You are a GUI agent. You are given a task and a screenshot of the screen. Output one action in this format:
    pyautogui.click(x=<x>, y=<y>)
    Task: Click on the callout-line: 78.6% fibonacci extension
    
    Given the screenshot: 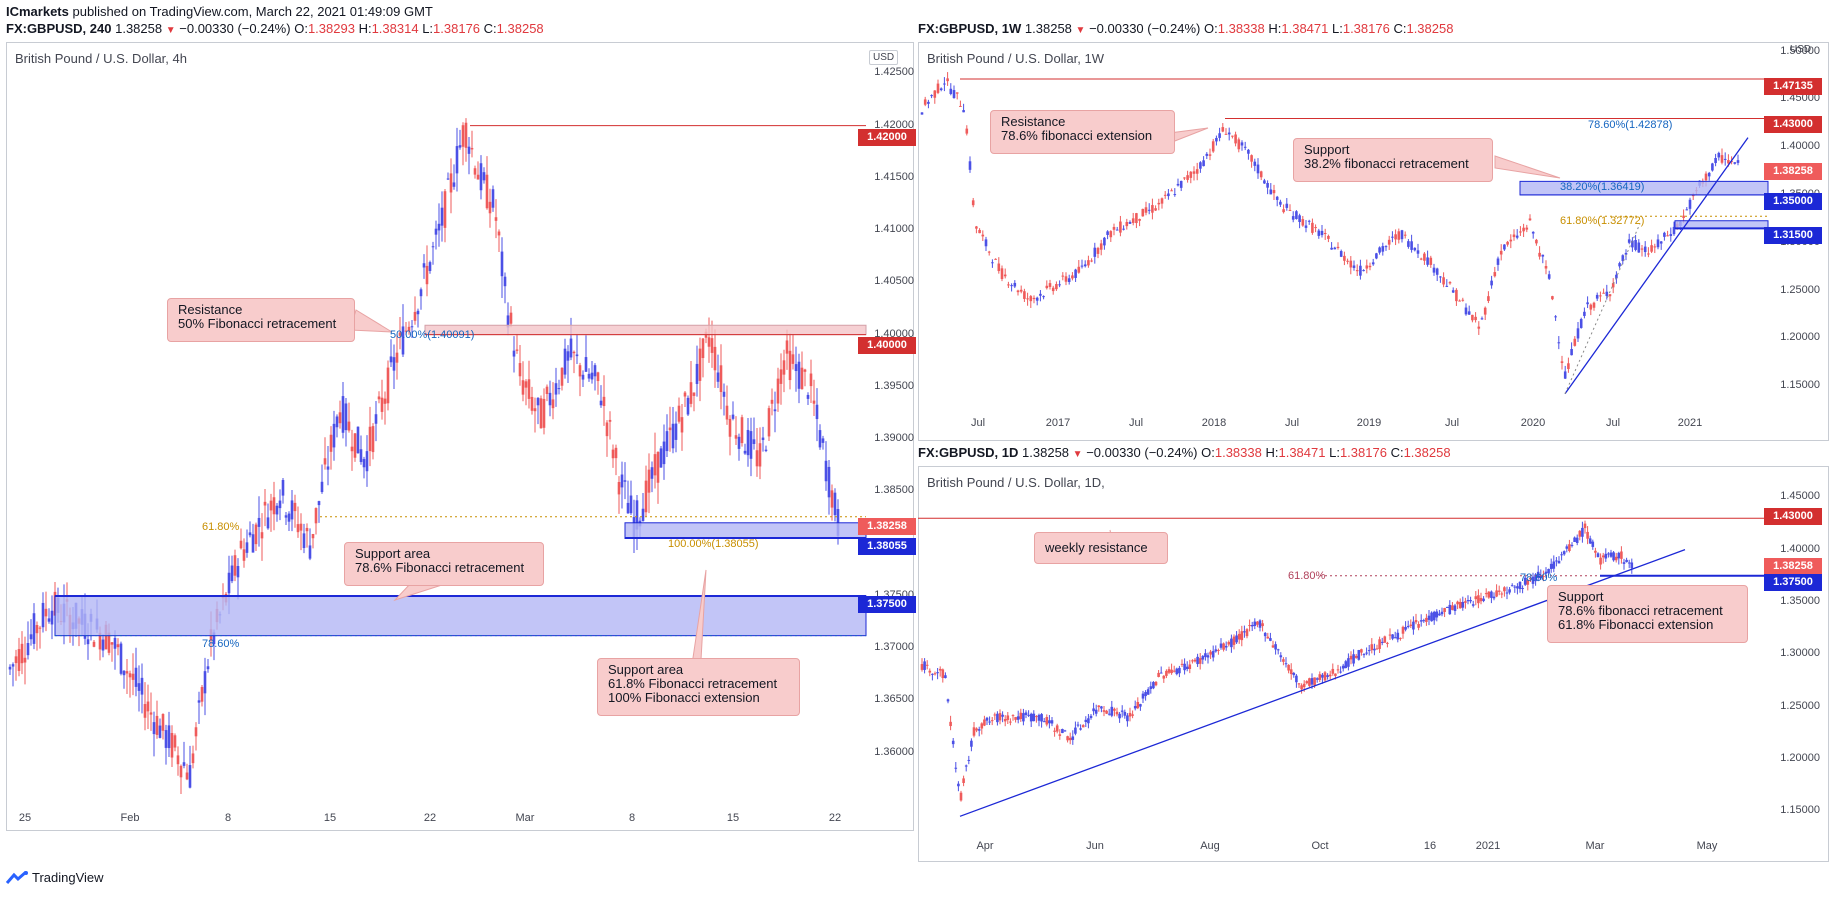 What is the action you would take?
    pyautogui.click(x=1077, y=135)
    